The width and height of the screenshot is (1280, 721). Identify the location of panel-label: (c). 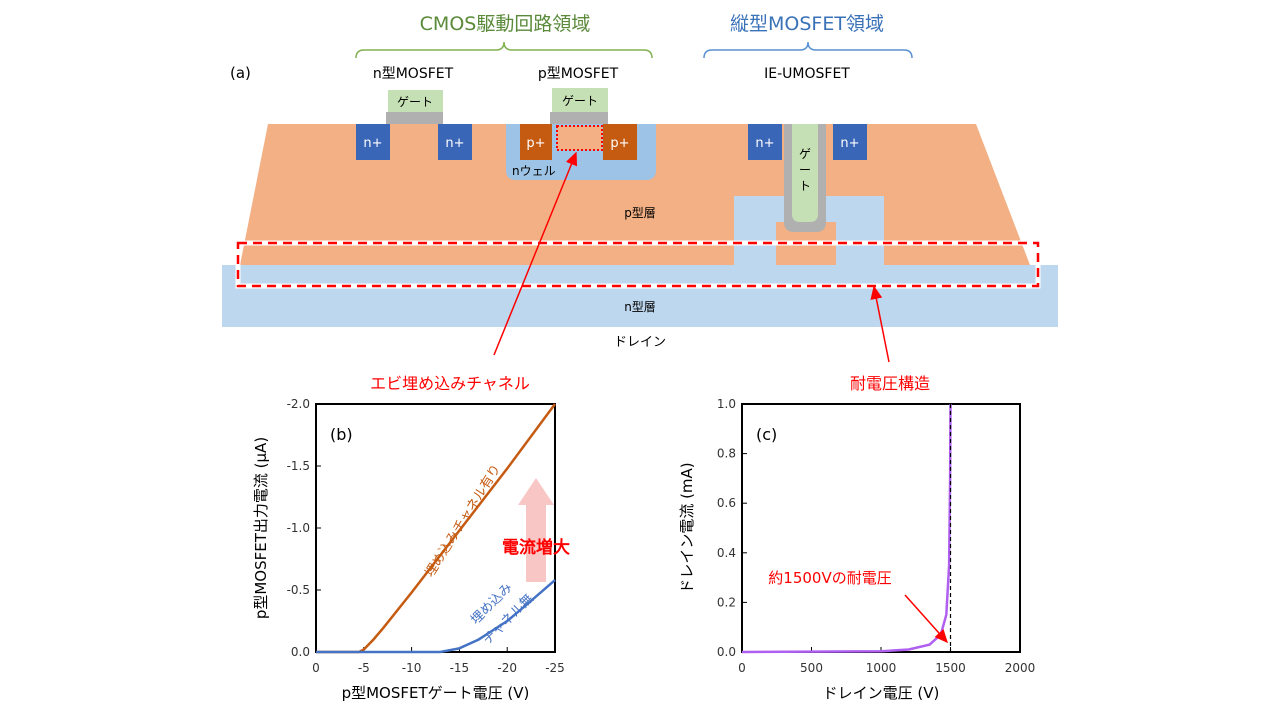
(766, 434).